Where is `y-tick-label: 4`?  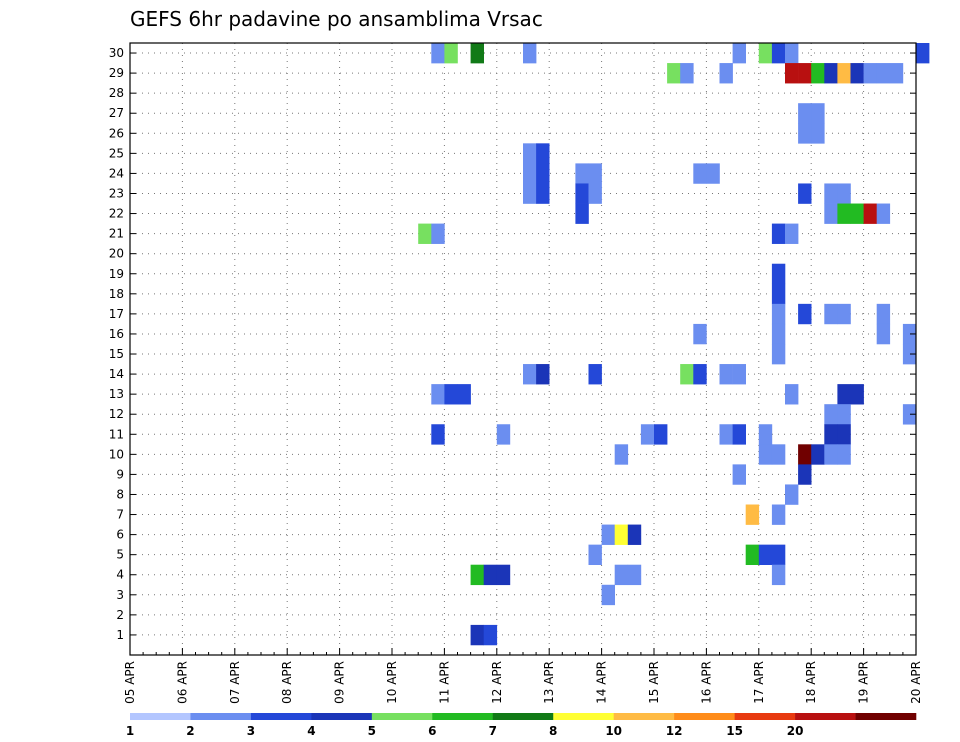
y-tick-label: 4 is located at coordinates (120, 575).